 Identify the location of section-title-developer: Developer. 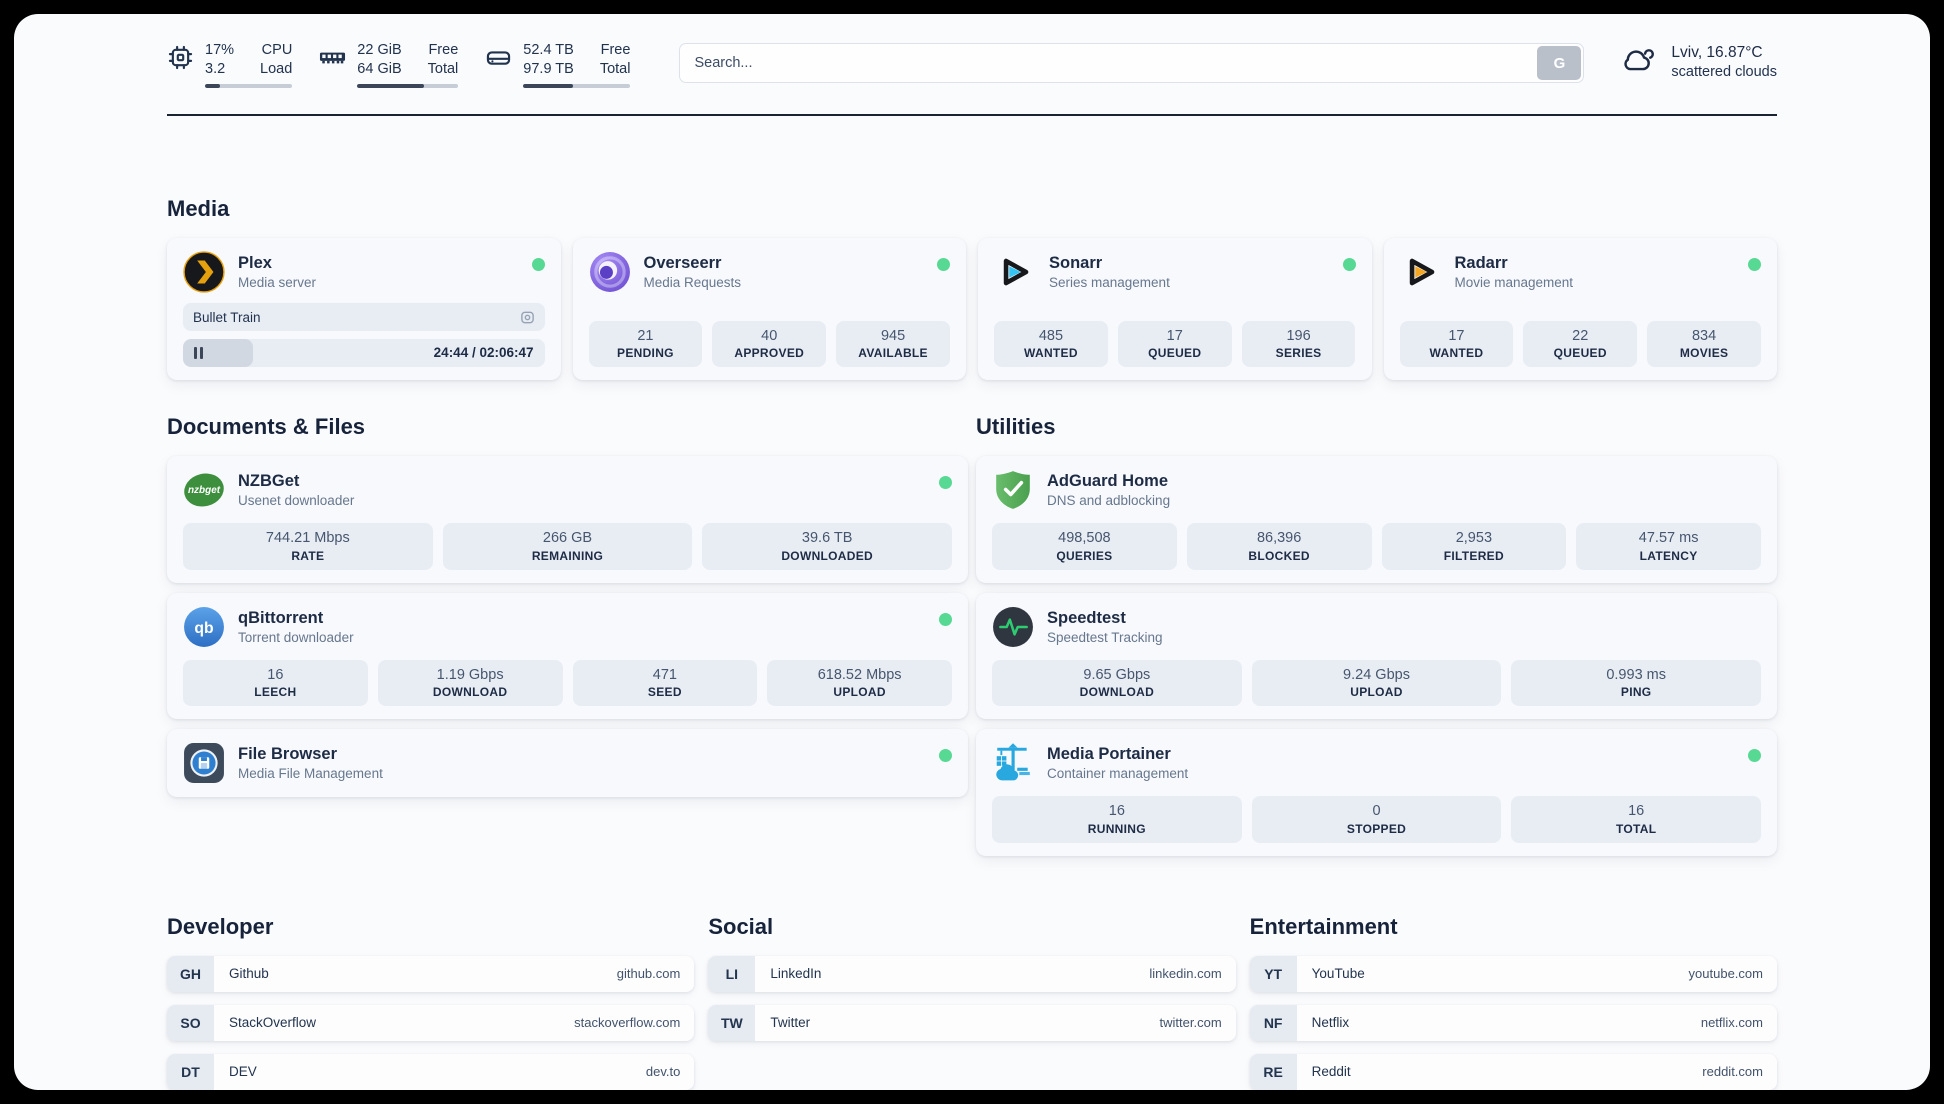
(220, 926).